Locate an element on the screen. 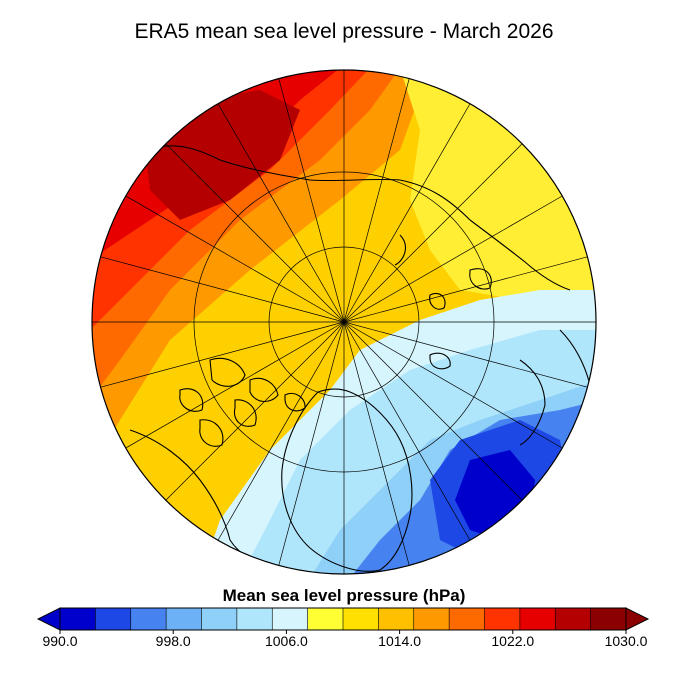 This screenshot has width=688, height=688. colorbar-title: Mean sea level pressure (hPa) is located at coordinates (344, 595).